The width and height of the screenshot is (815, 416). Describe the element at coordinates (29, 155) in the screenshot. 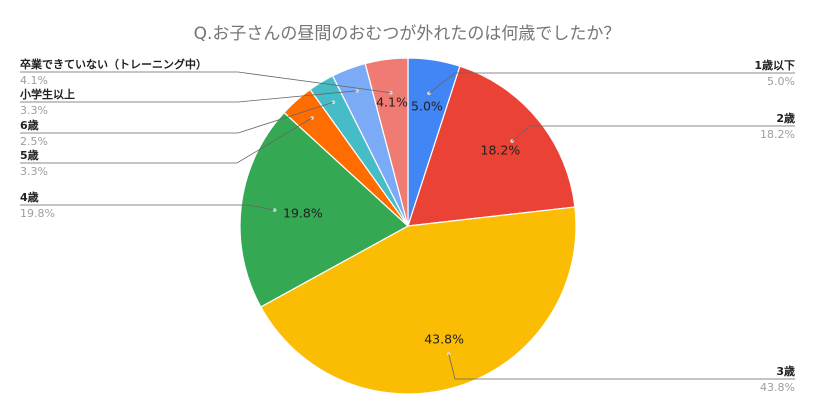

I see `legend-label: 5歳` at that location.